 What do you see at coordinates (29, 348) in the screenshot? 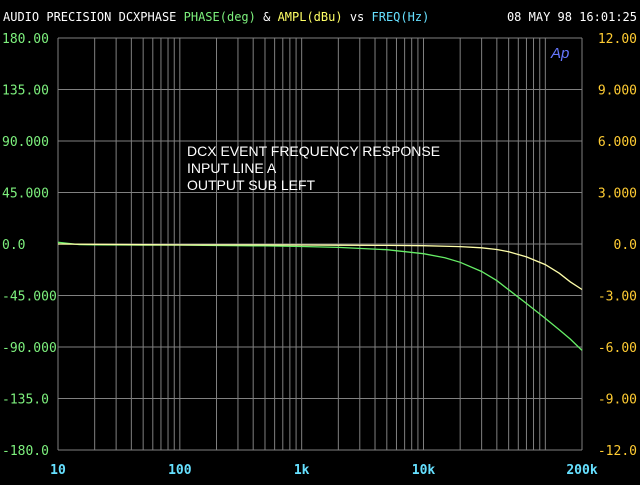
I see `left-tick-label: -90.000` at bounding box center [29, 348].